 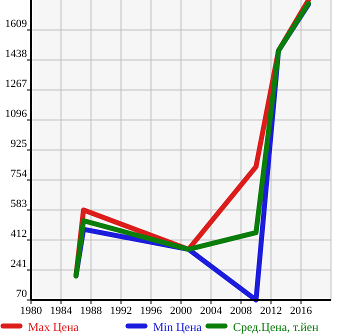 What do you see at coordinates (31, 311) in the screenshot?
I see `x-tick-label: 1980` at bounding box center [31, 311].